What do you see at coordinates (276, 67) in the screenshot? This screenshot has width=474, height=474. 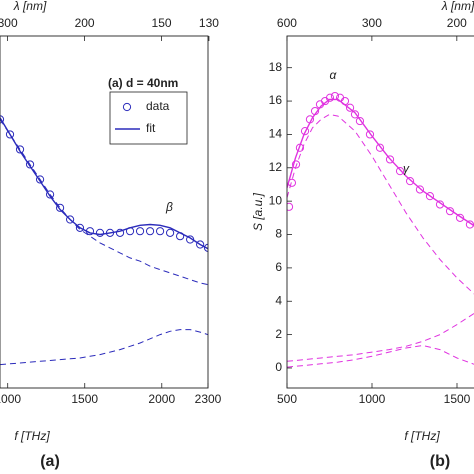 I see `y-tick-label: 18` at bounding box center [276, 67].